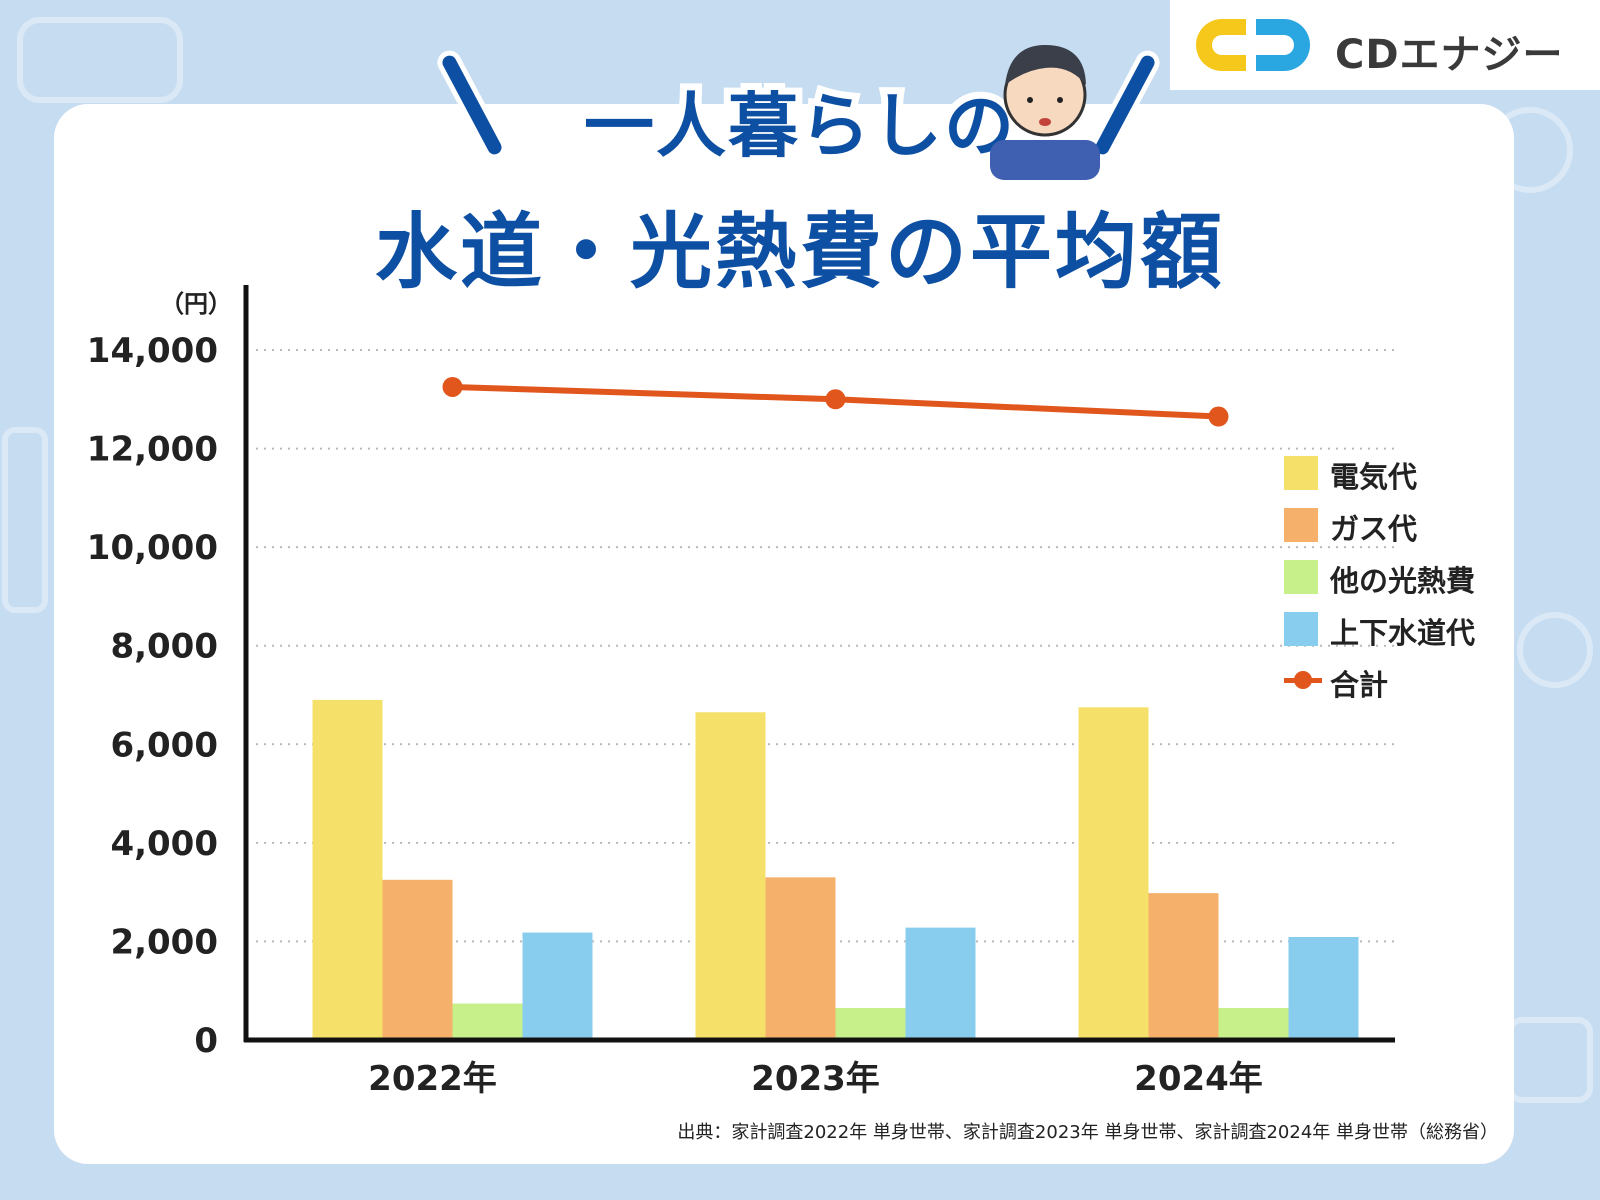 The height and width of the screenshot is (1200, 1600). What do you see at coordinates (25, 520) in the screenshot?
I see `bottle-icon` at bounding box center [25, 520].